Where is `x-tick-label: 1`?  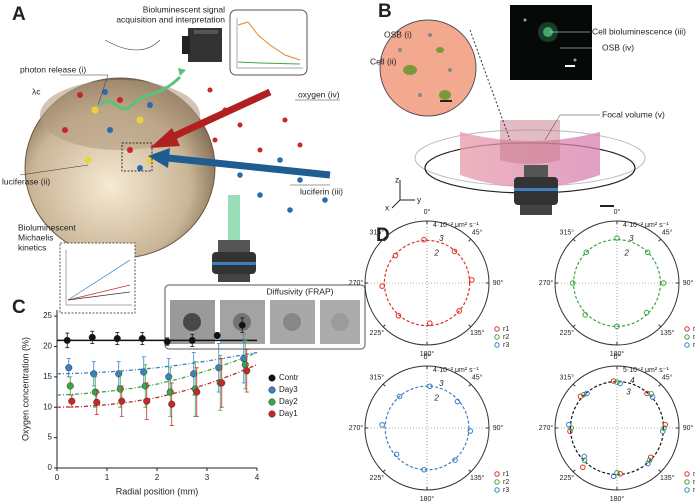 x-tick-label: 1 is located at coordinates (107, 477).